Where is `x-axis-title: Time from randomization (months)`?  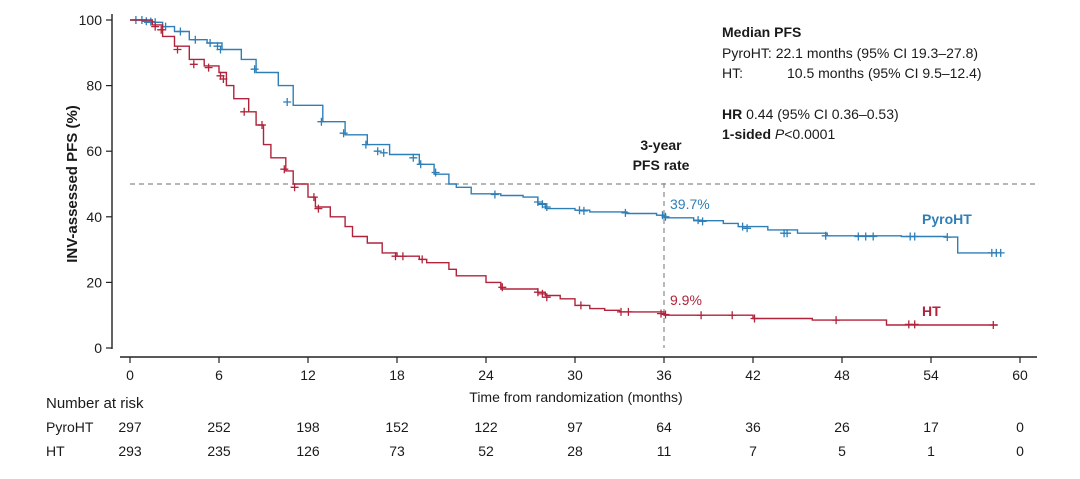 x-axis-title: Time from randomization (months) is located at coordinates (575, 397).